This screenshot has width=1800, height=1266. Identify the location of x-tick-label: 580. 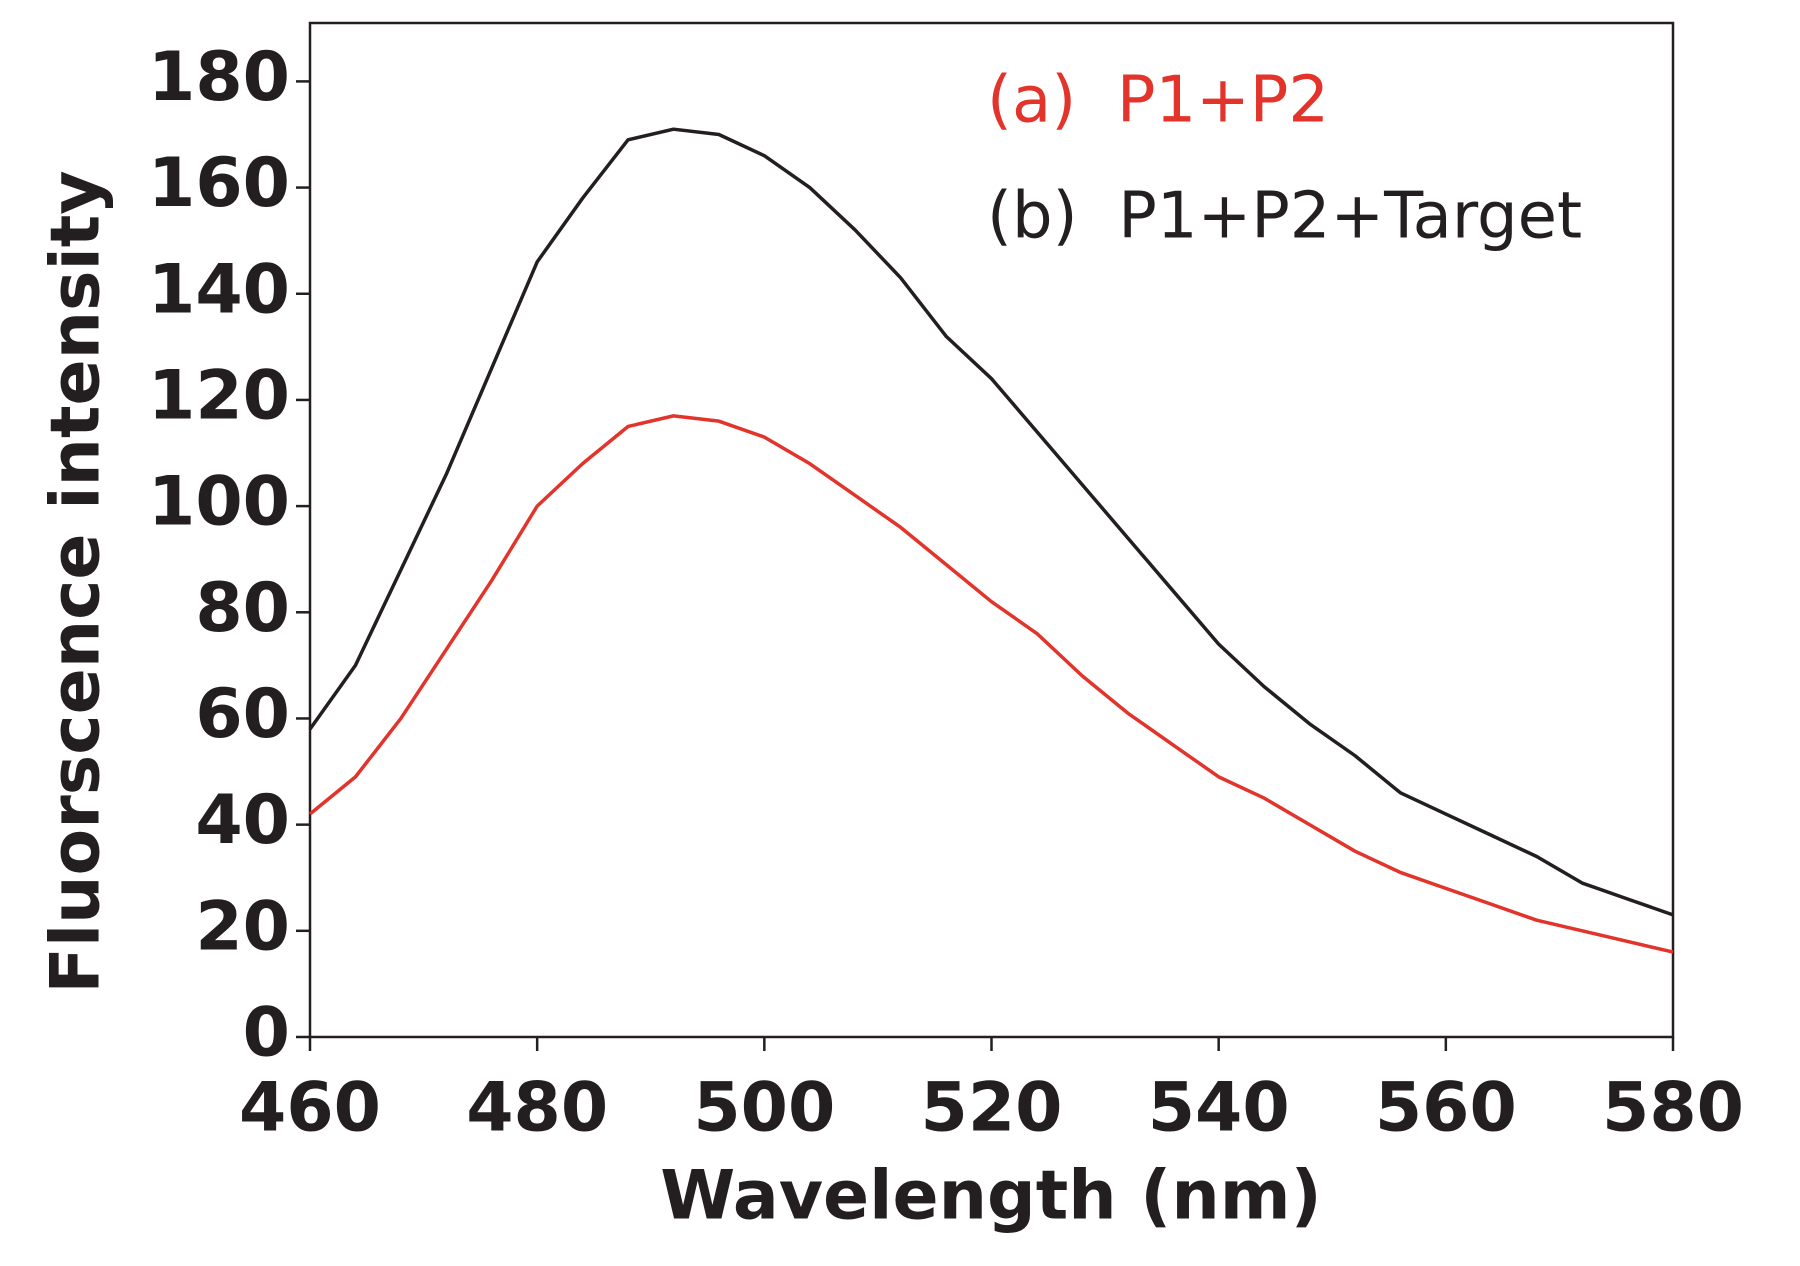
(1673, 1108).